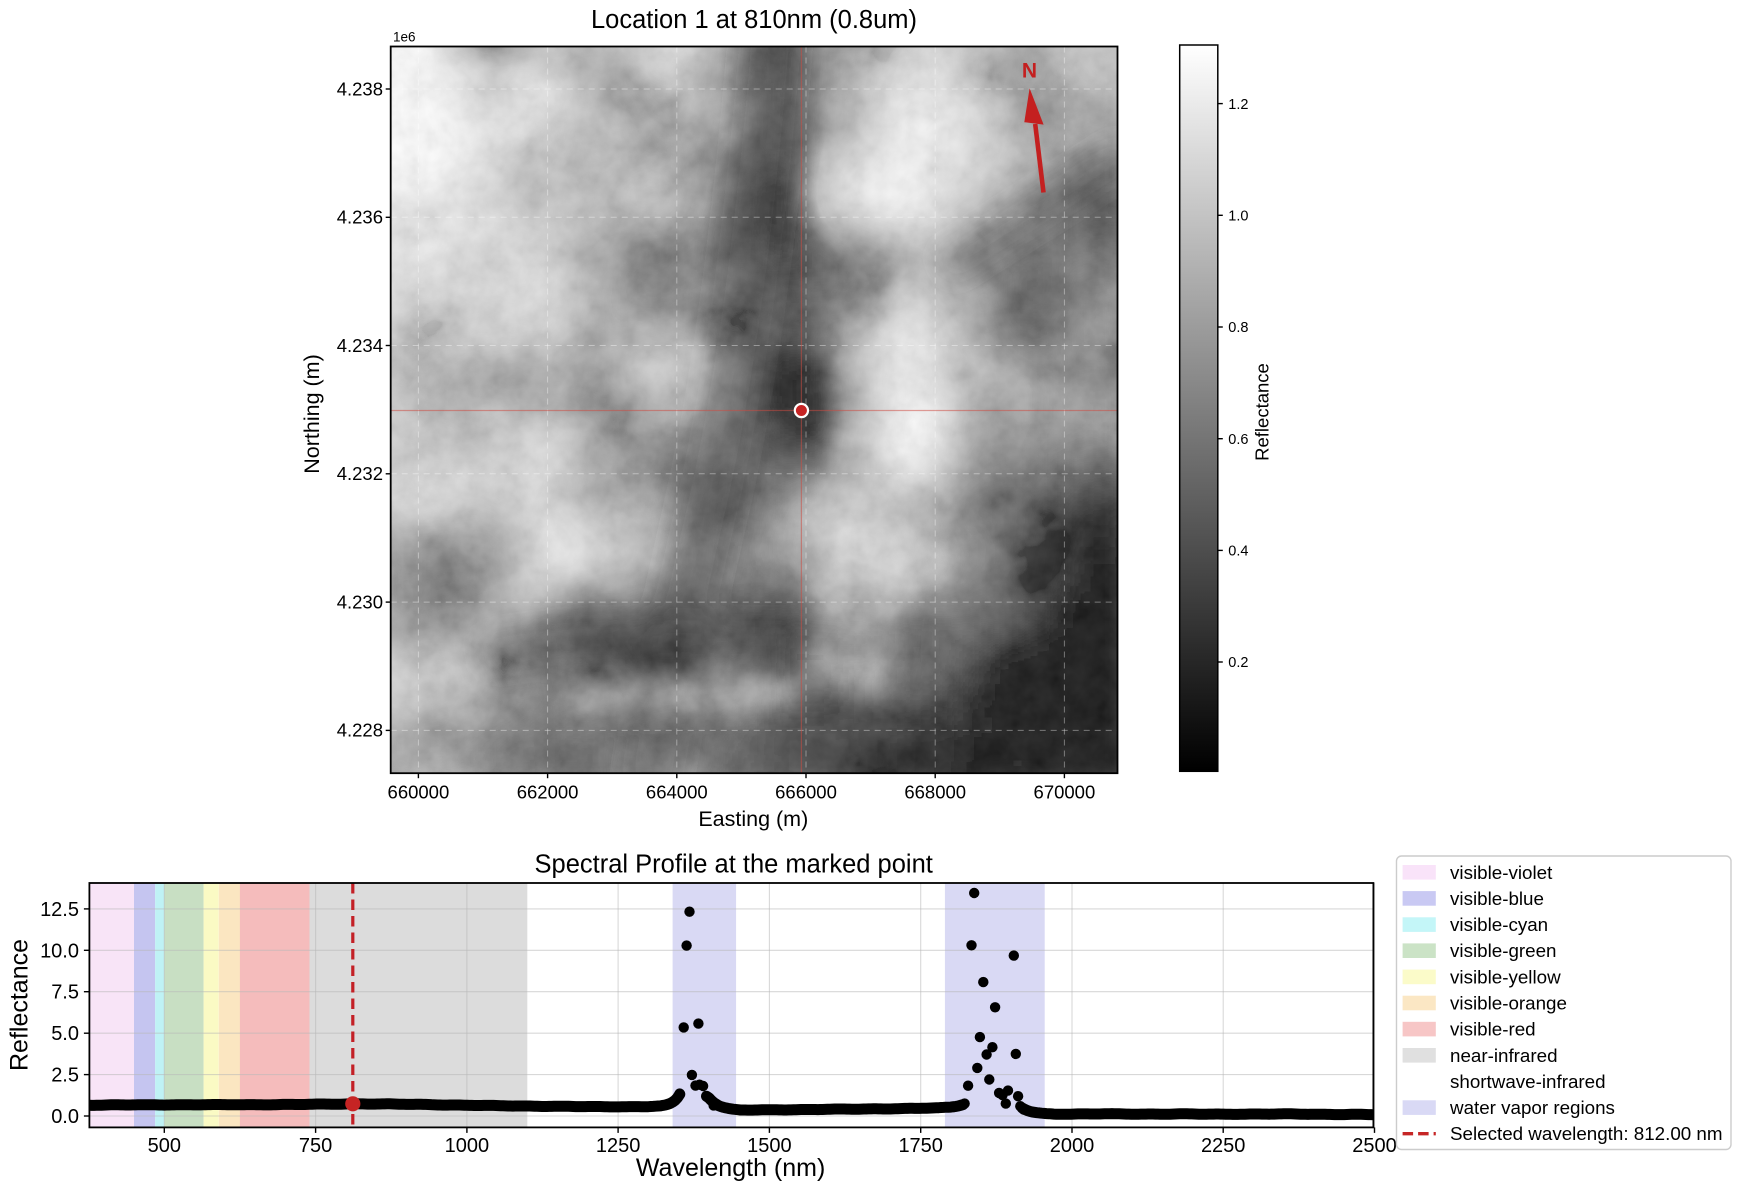  Describe the element at coordinates (1238, 663) in the screenshot. I see `svg-text: 0.2` at that location.